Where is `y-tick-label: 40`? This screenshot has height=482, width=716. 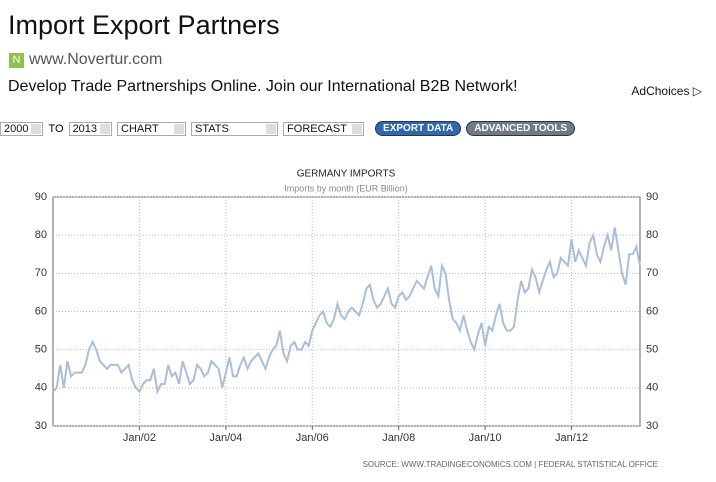
y-tick-label: 40 is located at coordinates (41, 388).